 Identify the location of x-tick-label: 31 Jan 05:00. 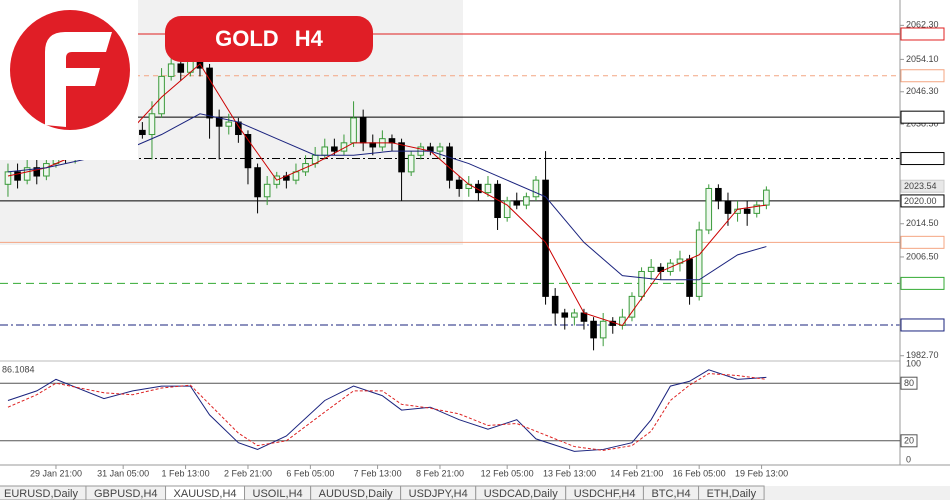
(123, 473).